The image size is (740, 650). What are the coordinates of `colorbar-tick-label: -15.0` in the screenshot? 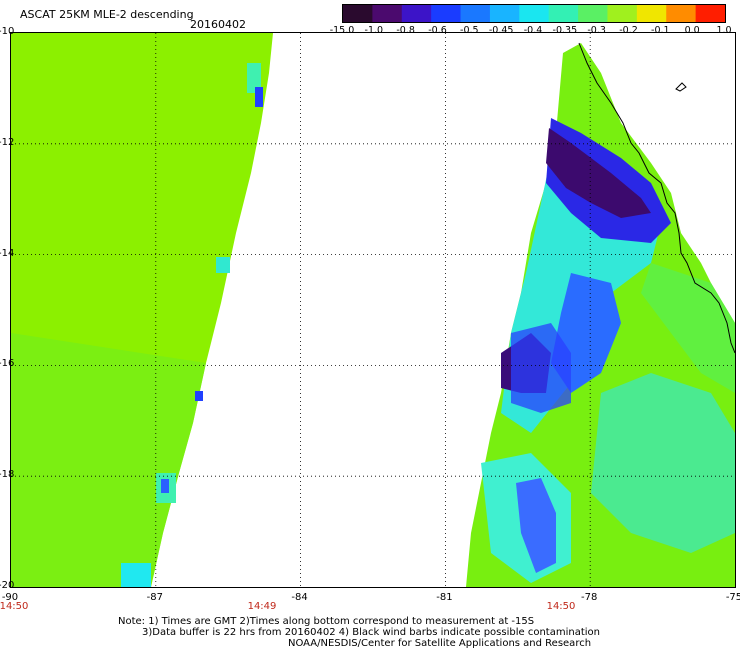 It's located at (342, 30).